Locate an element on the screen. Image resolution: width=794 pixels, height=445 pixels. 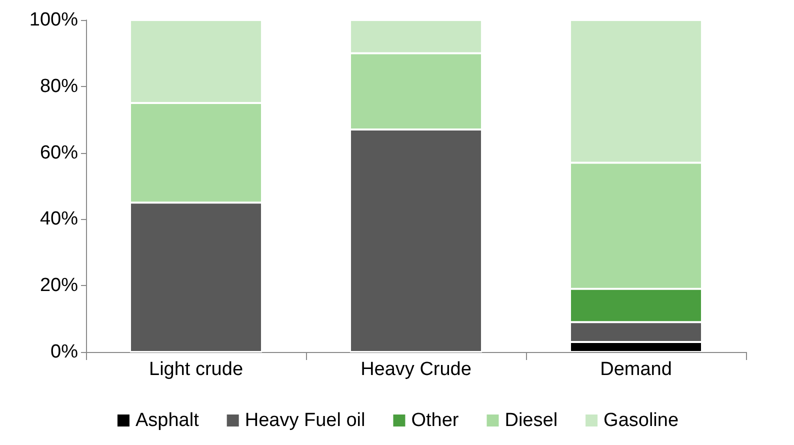
y-tick-label: 0% is located at coordinates (64, 352).